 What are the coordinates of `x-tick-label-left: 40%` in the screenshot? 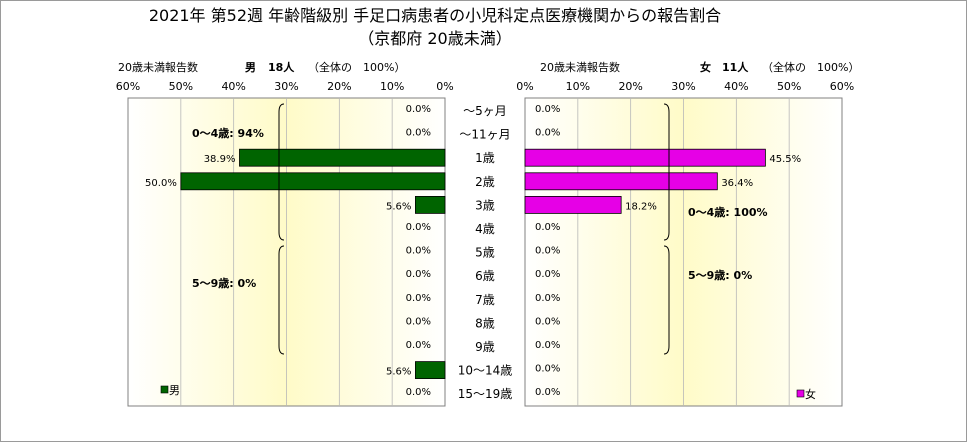 It's located at (233, 86).